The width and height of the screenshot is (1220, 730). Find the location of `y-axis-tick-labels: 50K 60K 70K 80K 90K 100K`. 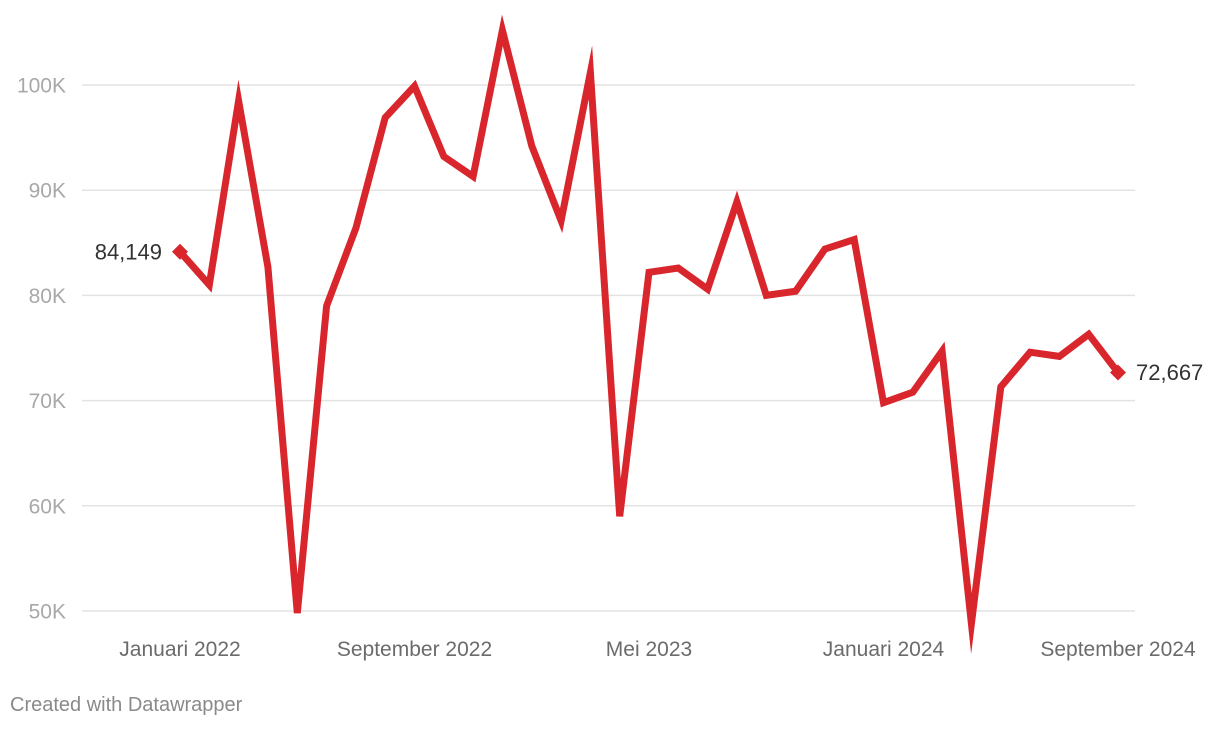

y-axis-tick-labels: 50K 60K 70K 80K 90K 100K is located at coordinates (41, 349).